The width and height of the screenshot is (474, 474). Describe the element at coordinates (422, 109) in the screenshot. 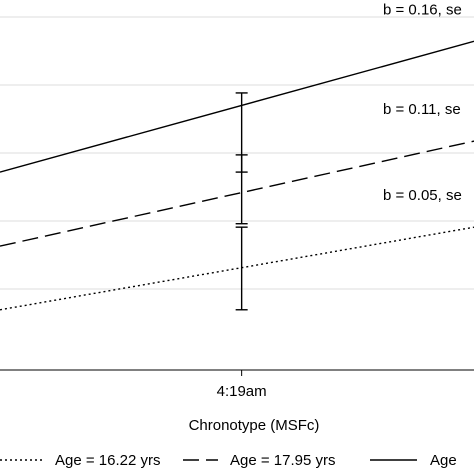

I see `slope-annotation-dashed: b = 0.11, se` at that location.